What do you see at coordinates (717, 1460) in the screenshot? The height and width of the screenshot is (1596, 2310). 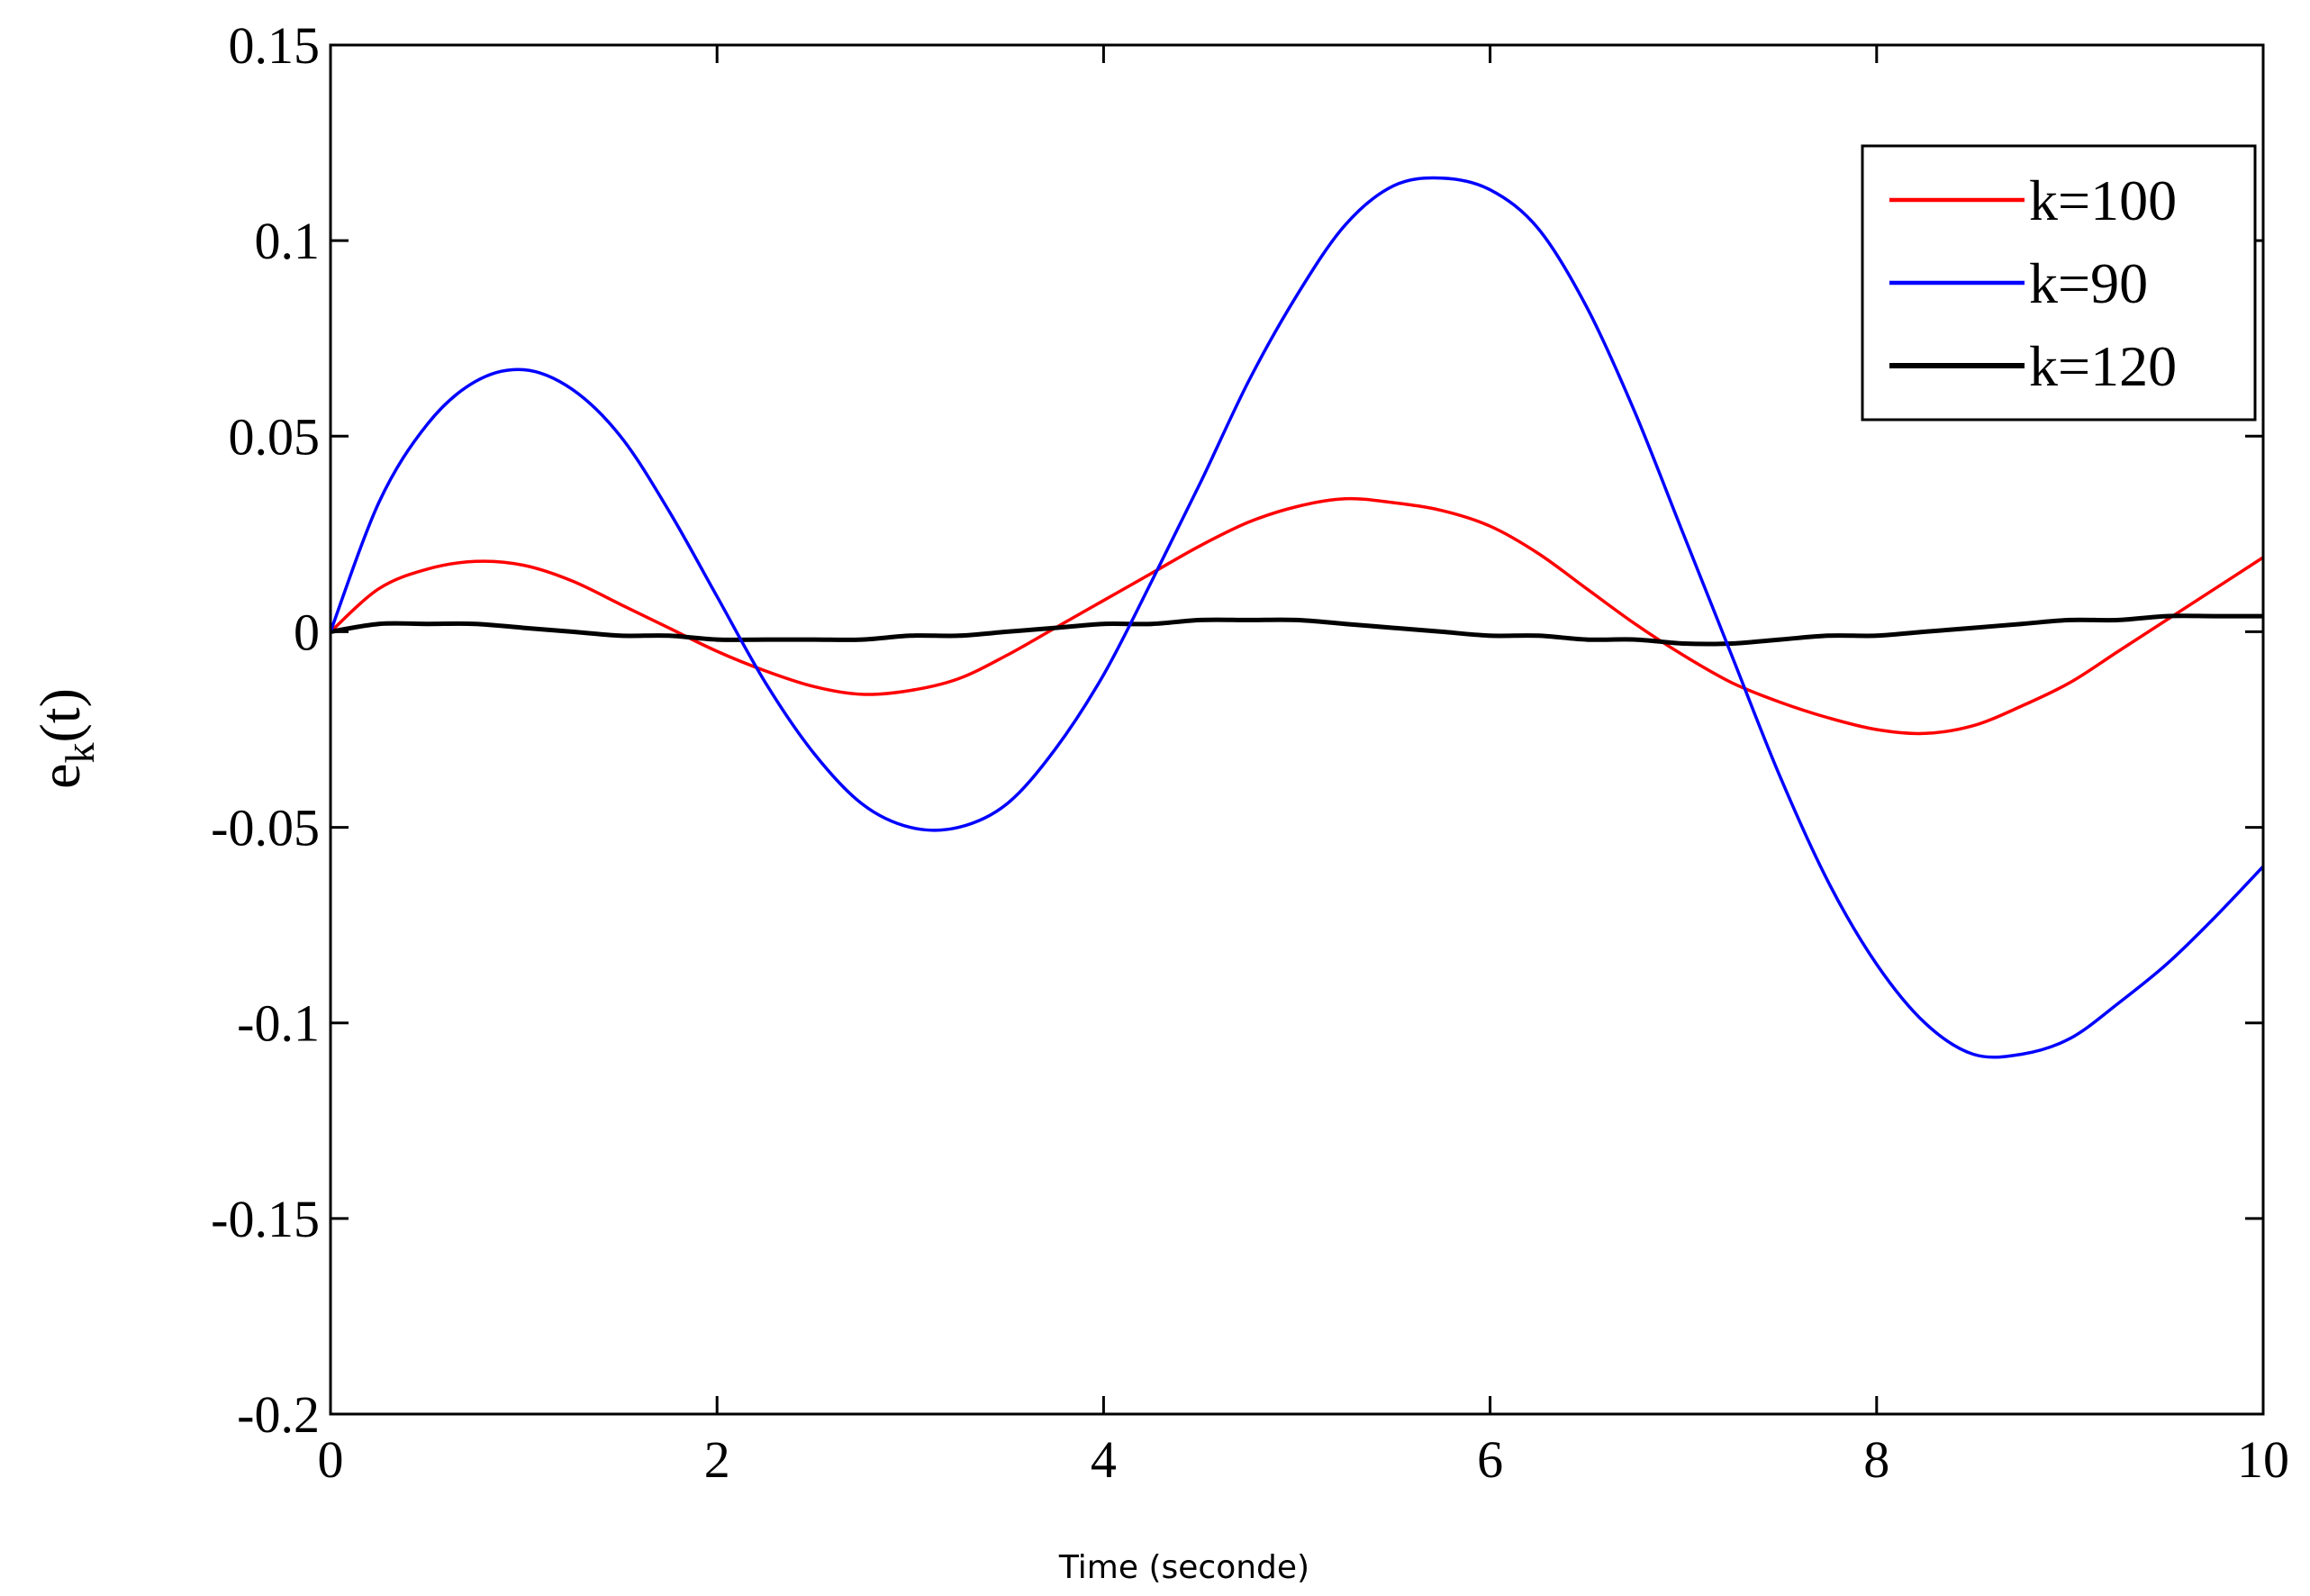 I see `x-tick-label: 2` at bounding box center [717, 1460].